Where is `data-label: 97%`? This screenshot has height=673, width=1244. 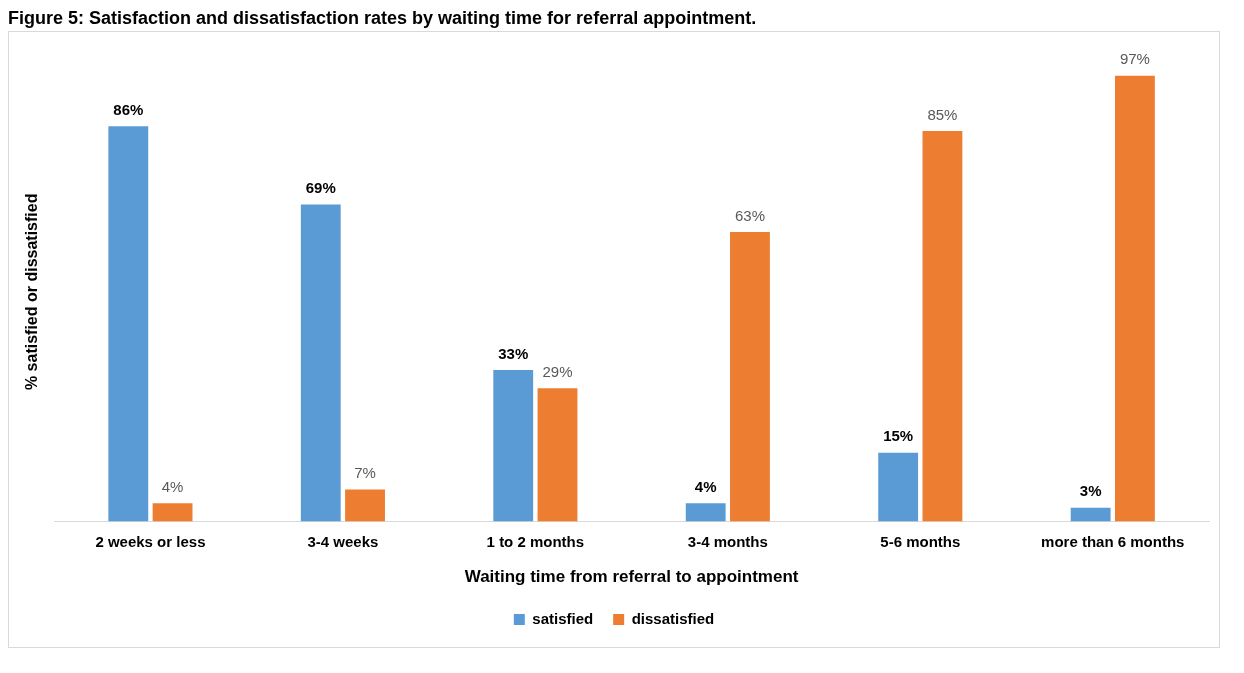 data-label: 97% is located at coordinates (1134, 59).